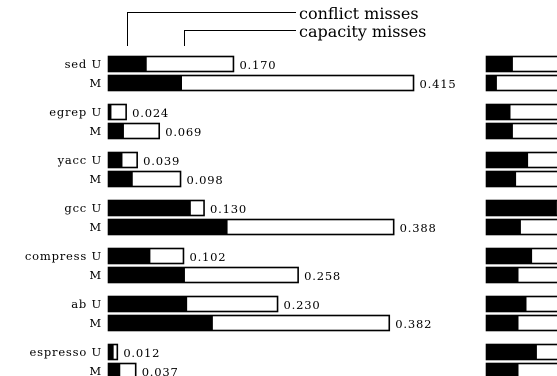 The height and width of the screenshot is (376, 557). Describe the element at coordinates (205, 180) in the screenshot. I see `value-label-yacc-m: 0.098` at that location.